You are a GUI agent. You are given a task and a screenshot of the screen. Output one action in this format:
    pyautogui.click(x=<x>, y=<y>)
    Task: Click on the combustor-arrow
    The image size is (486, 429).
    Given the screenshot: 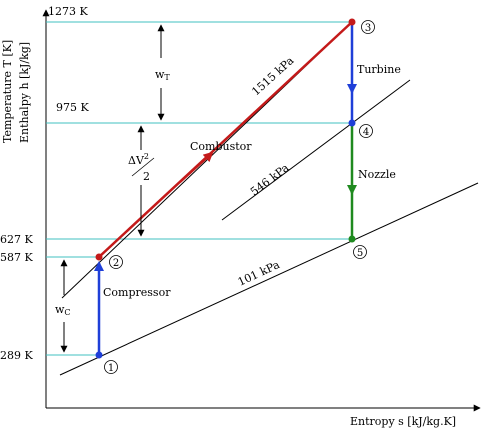 What is the action you would take?
    pyautogui.click(x=196, y=167)
    